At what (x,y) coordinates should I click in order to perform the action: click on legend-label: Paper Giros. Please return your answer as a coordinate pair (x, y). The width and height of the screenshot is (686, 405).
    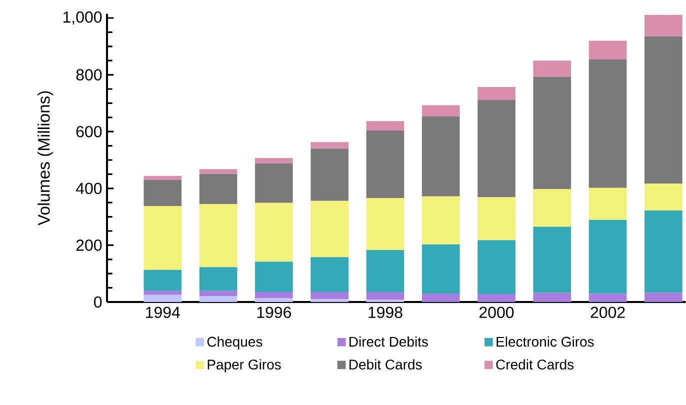
    Looking at the image, I should click on (244, 365).